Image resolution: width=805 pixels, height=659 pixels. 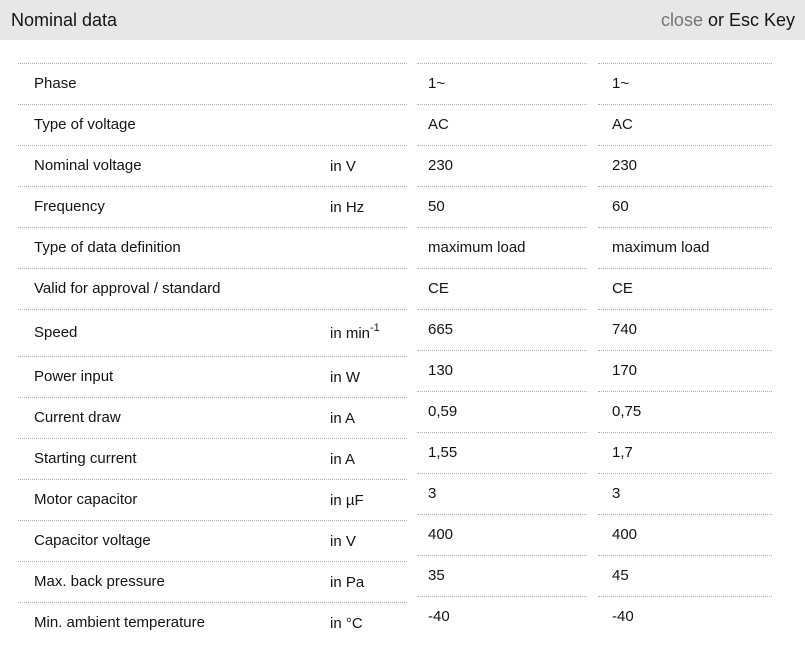 I want to click on row-label: Max. back pressure, so click(x=99, y=581).